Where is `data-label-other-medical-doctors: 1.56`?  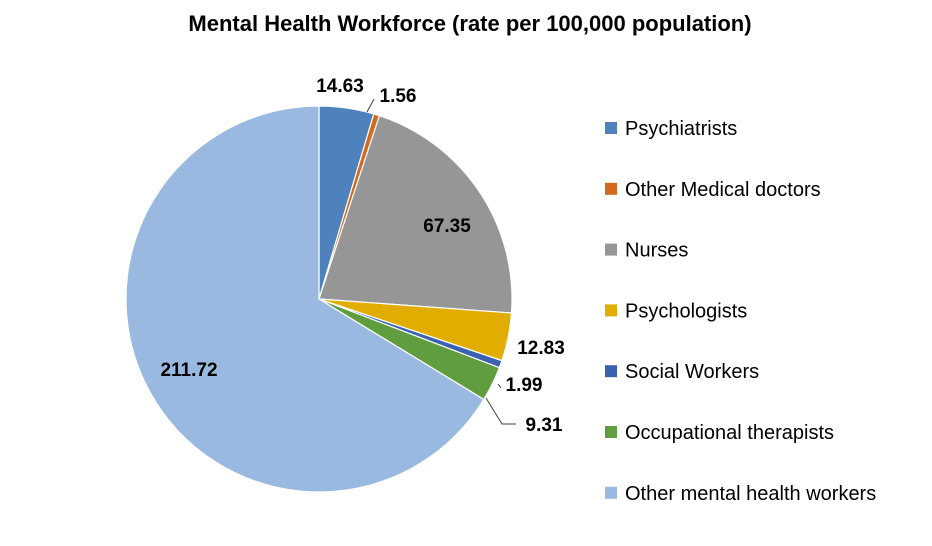 data-label-other-medical-doctors: 1.56 is located at coordinates (398, 96).